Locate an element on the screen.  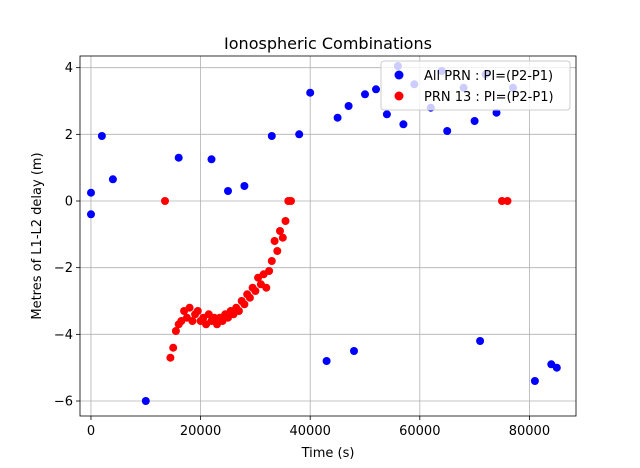
x-tick-label: 0 is located at coordinates (91, 431).